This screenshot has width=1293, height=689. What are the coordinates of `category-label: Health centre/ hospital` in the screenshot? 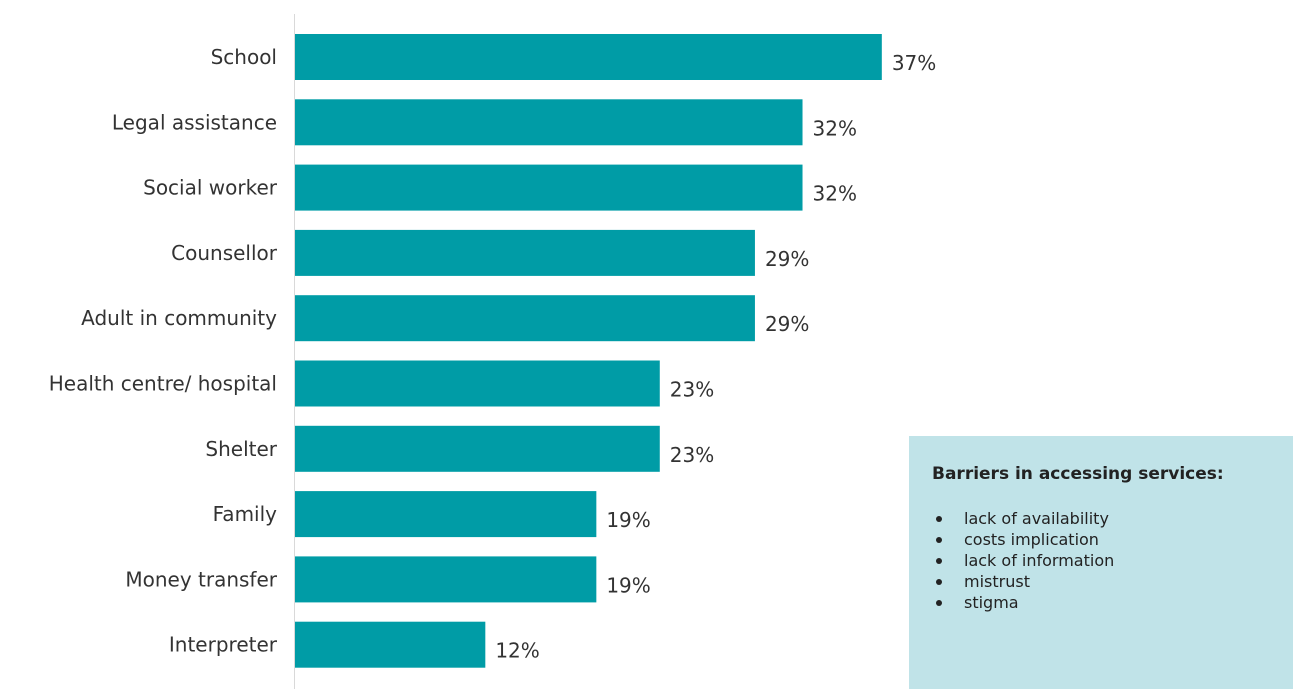 It's located at (163, 384).